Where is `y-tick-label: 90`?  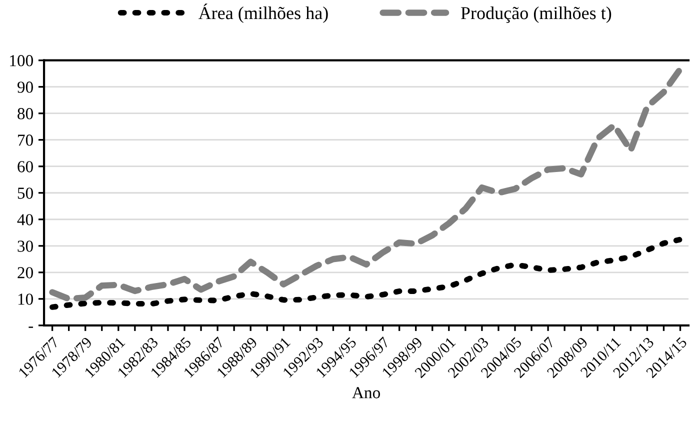
y-tick-label: 90 is located at coordinates (25, 87).